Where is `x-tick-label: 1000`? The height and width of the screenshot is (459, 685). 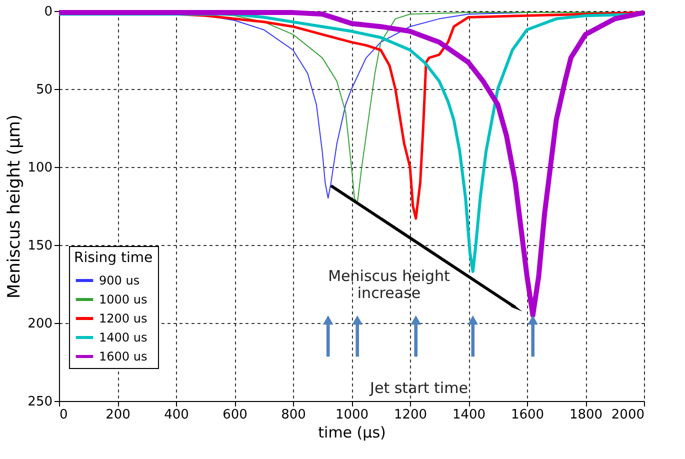
x-tick-label: 1000 is located at coordinates (352, 415).